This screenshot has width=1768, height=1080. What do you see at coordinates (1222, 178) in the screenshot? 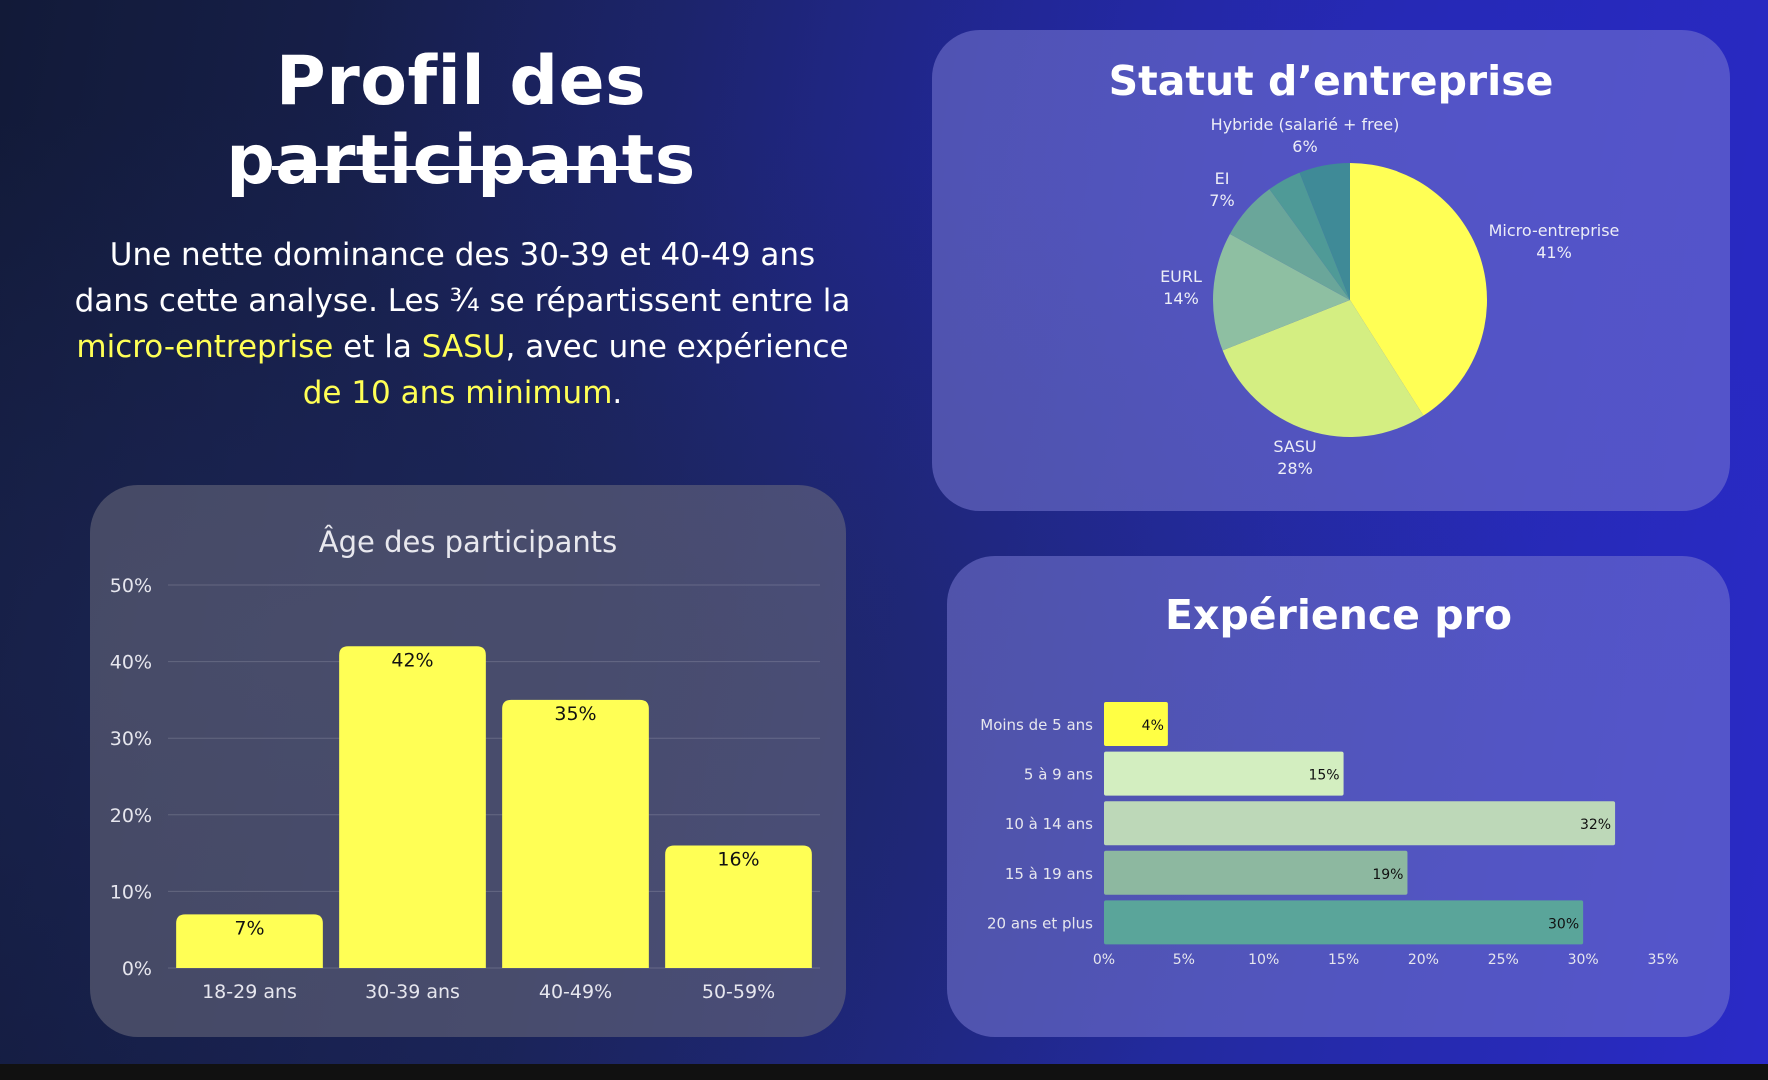
I see `pie-slice-label: EI` at bounding box center [1222, 178].